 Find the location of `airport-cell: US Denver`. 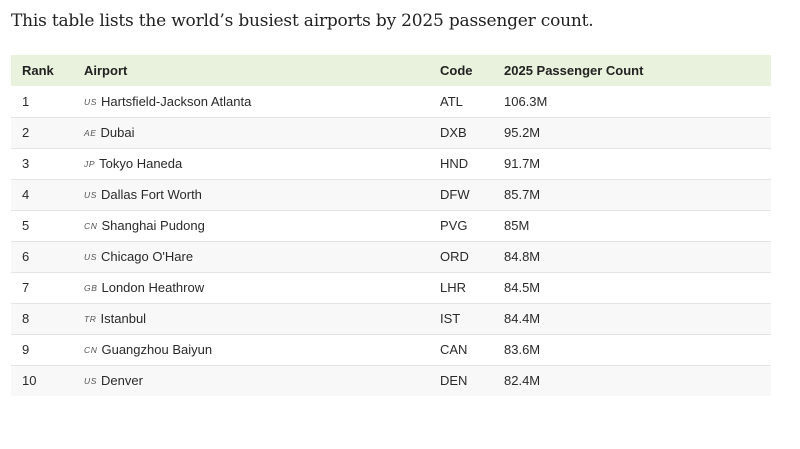

airport-cell: US Denver is located at coordinates (251, 380).